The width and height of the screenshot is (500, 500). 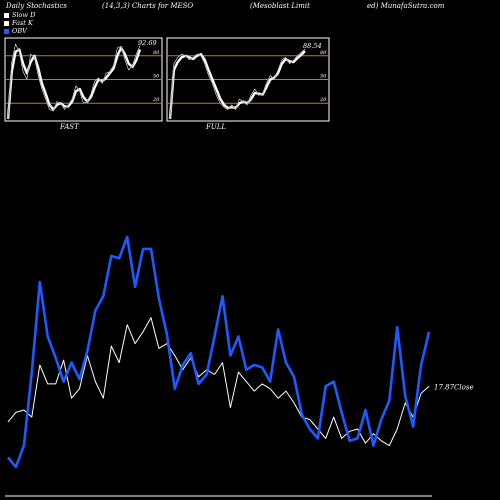 What do you see at coordinates (6, 31) in the screenshot?
I see `legend-swatch-obv` at bounding box center [6, 31].